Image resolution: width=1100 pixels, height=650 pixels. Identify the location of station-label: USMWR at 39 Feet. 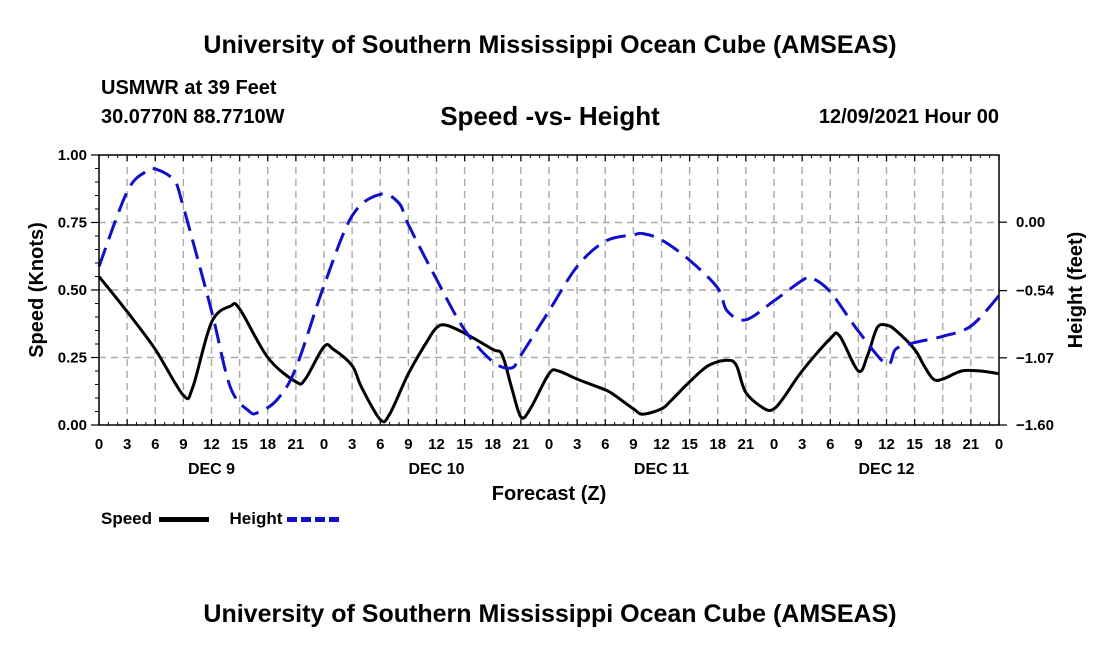
(189, 88).